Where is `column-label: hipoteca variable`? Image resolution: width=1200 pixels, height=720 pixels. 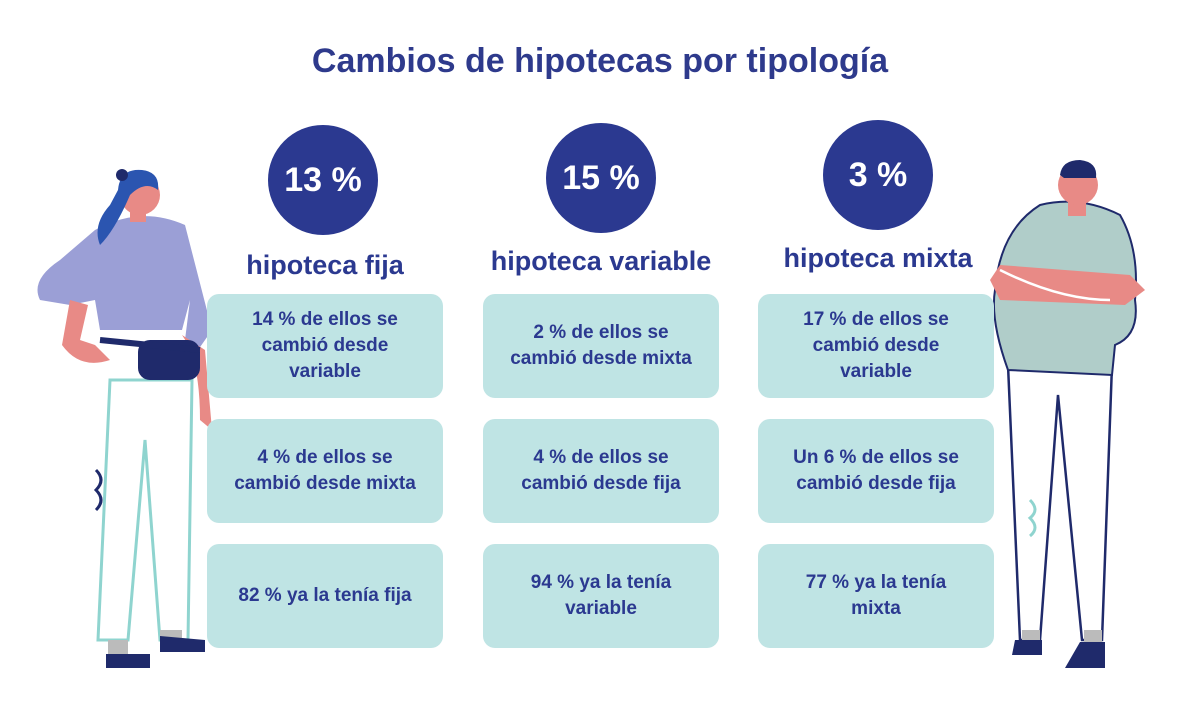
column-label: hipoteca variable is located at coordinates (601, 261).